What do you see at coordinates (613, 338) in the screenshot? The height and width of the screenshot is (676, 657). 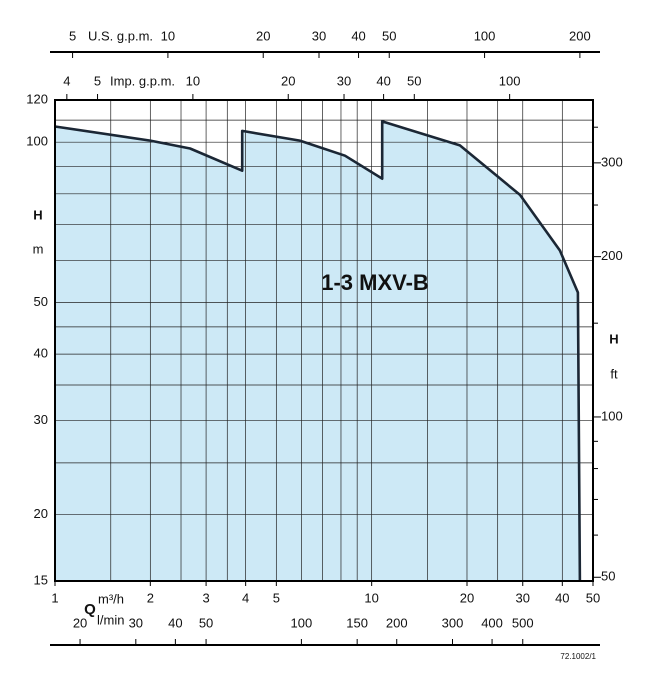 I see `y2-label: H` at bounding box center [613, 338].